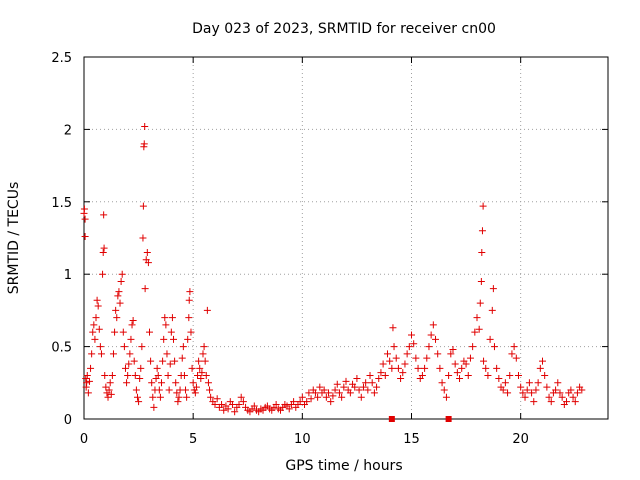  What do you see at coordinates (14, 238) in the screenshot?
I see `y-axis-title: SRMTID / TECUs` at bounding box center [14, 238].